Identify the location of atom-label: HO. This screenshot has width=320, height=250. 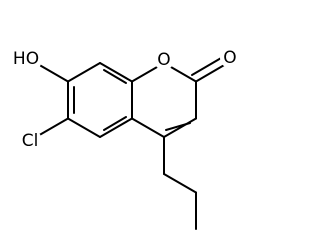
(26, 59).